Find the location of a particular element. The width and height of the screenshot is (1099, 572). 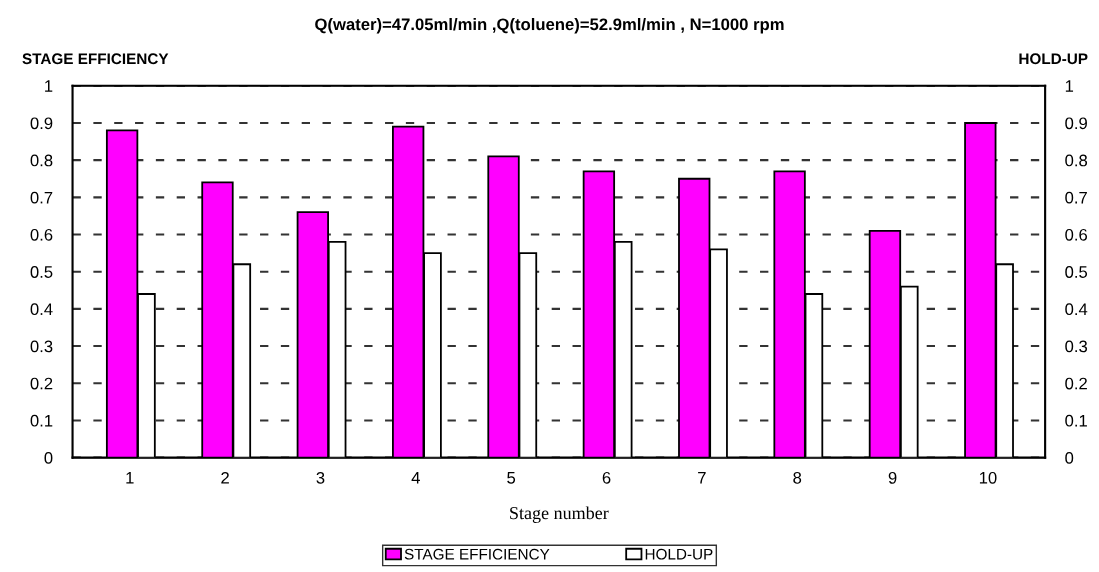

x-tick-label: 6 is located at coordinates (606, 477).